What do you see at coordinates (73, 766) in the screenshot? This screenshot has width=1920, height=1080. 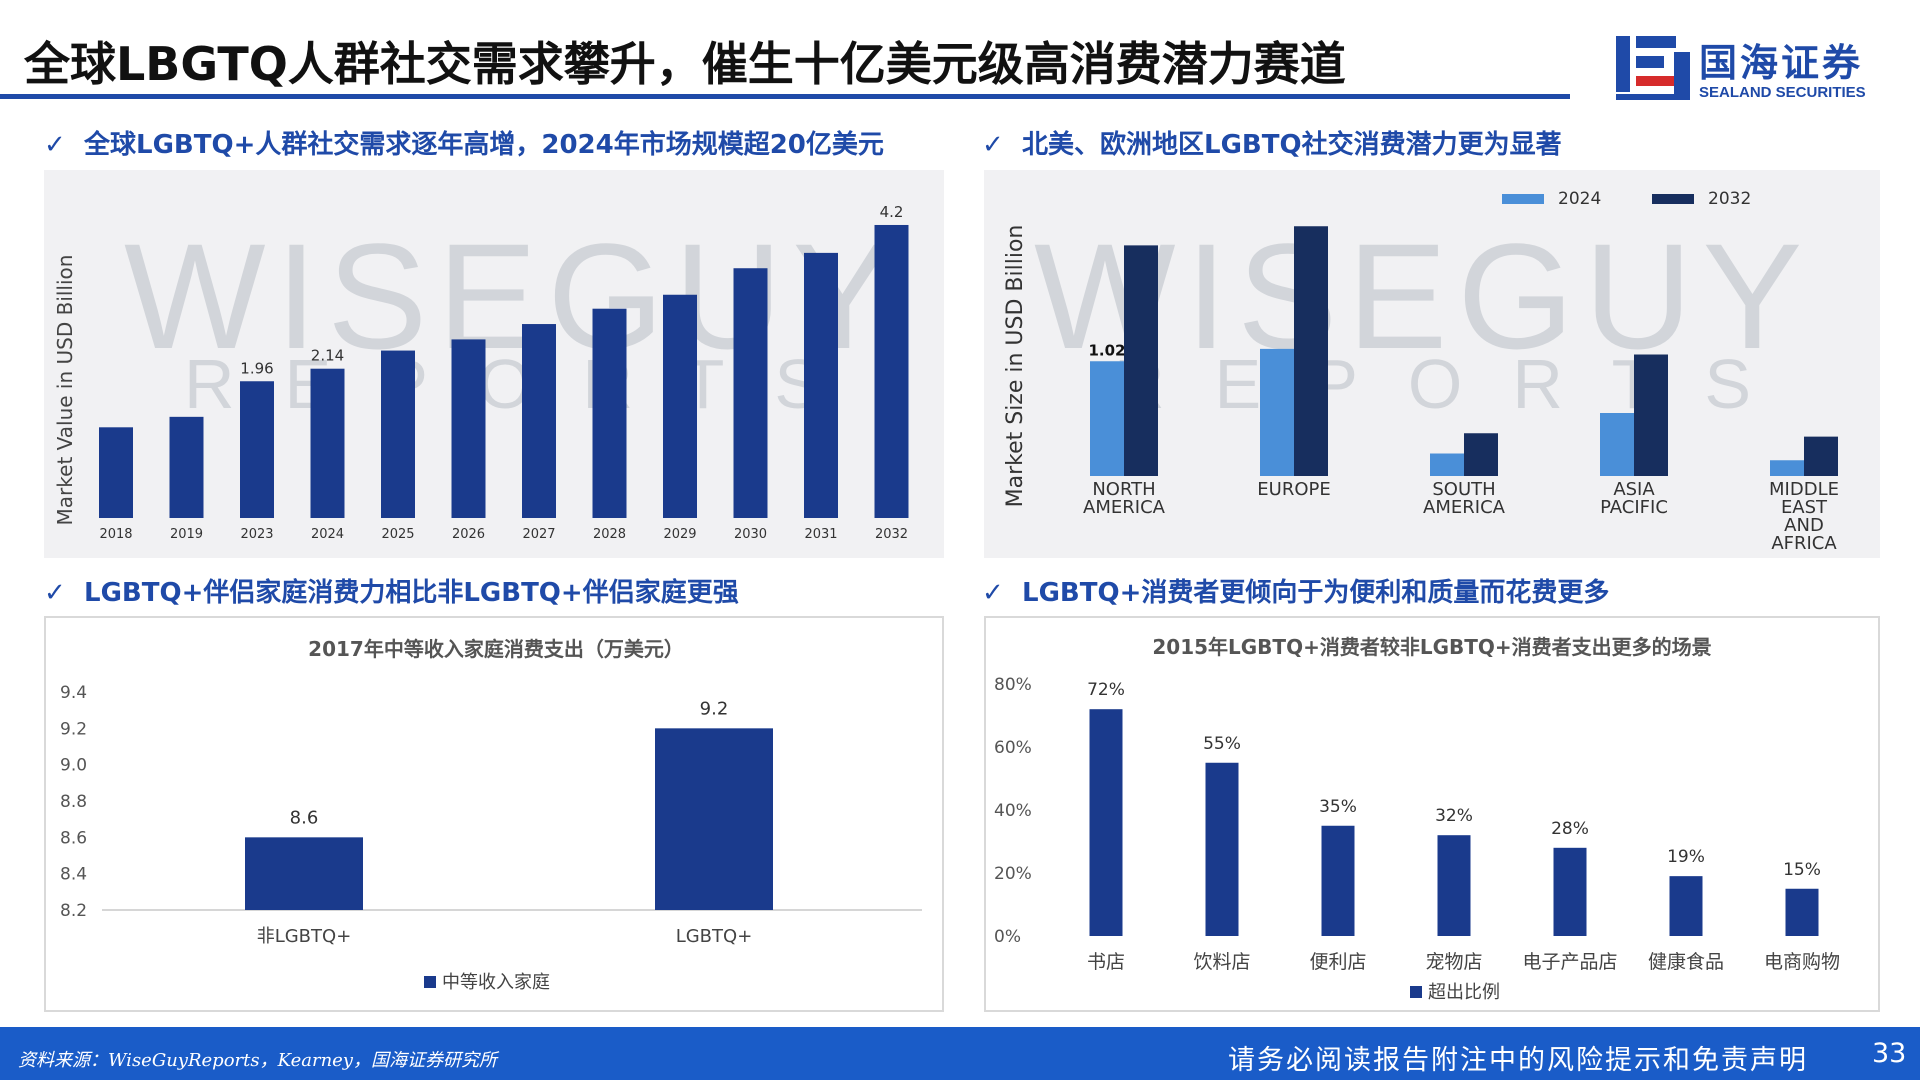 I see `y-tick-label: 9.0` at bounding box center [73, 766].